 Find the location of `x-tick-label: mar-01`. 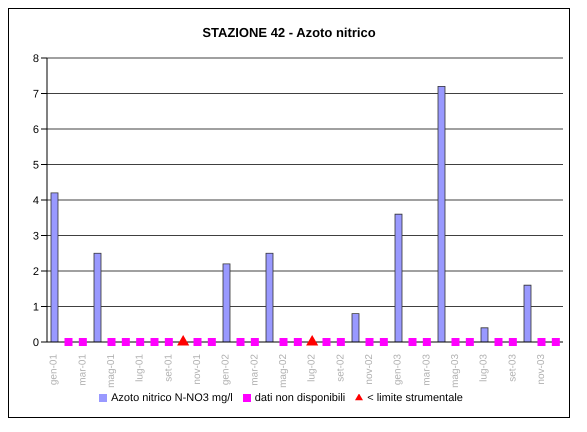

x-tick-label: mar-01 is located at coordinates (82, 370).